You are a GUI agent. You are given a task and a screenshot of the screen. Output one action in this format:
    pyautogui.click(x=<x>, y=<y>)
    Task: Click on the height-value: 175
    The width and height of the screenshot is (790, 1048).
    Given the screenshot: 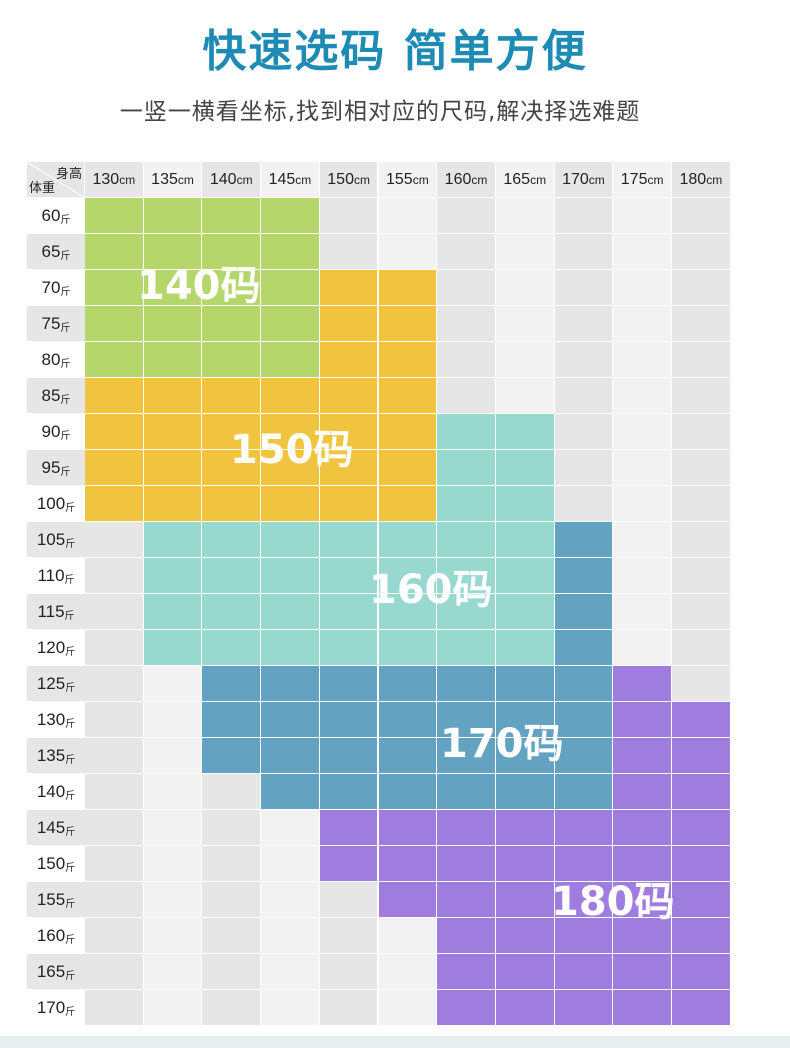 What is the action you would take?
    pyautogui.click(x=634, y=179)
    